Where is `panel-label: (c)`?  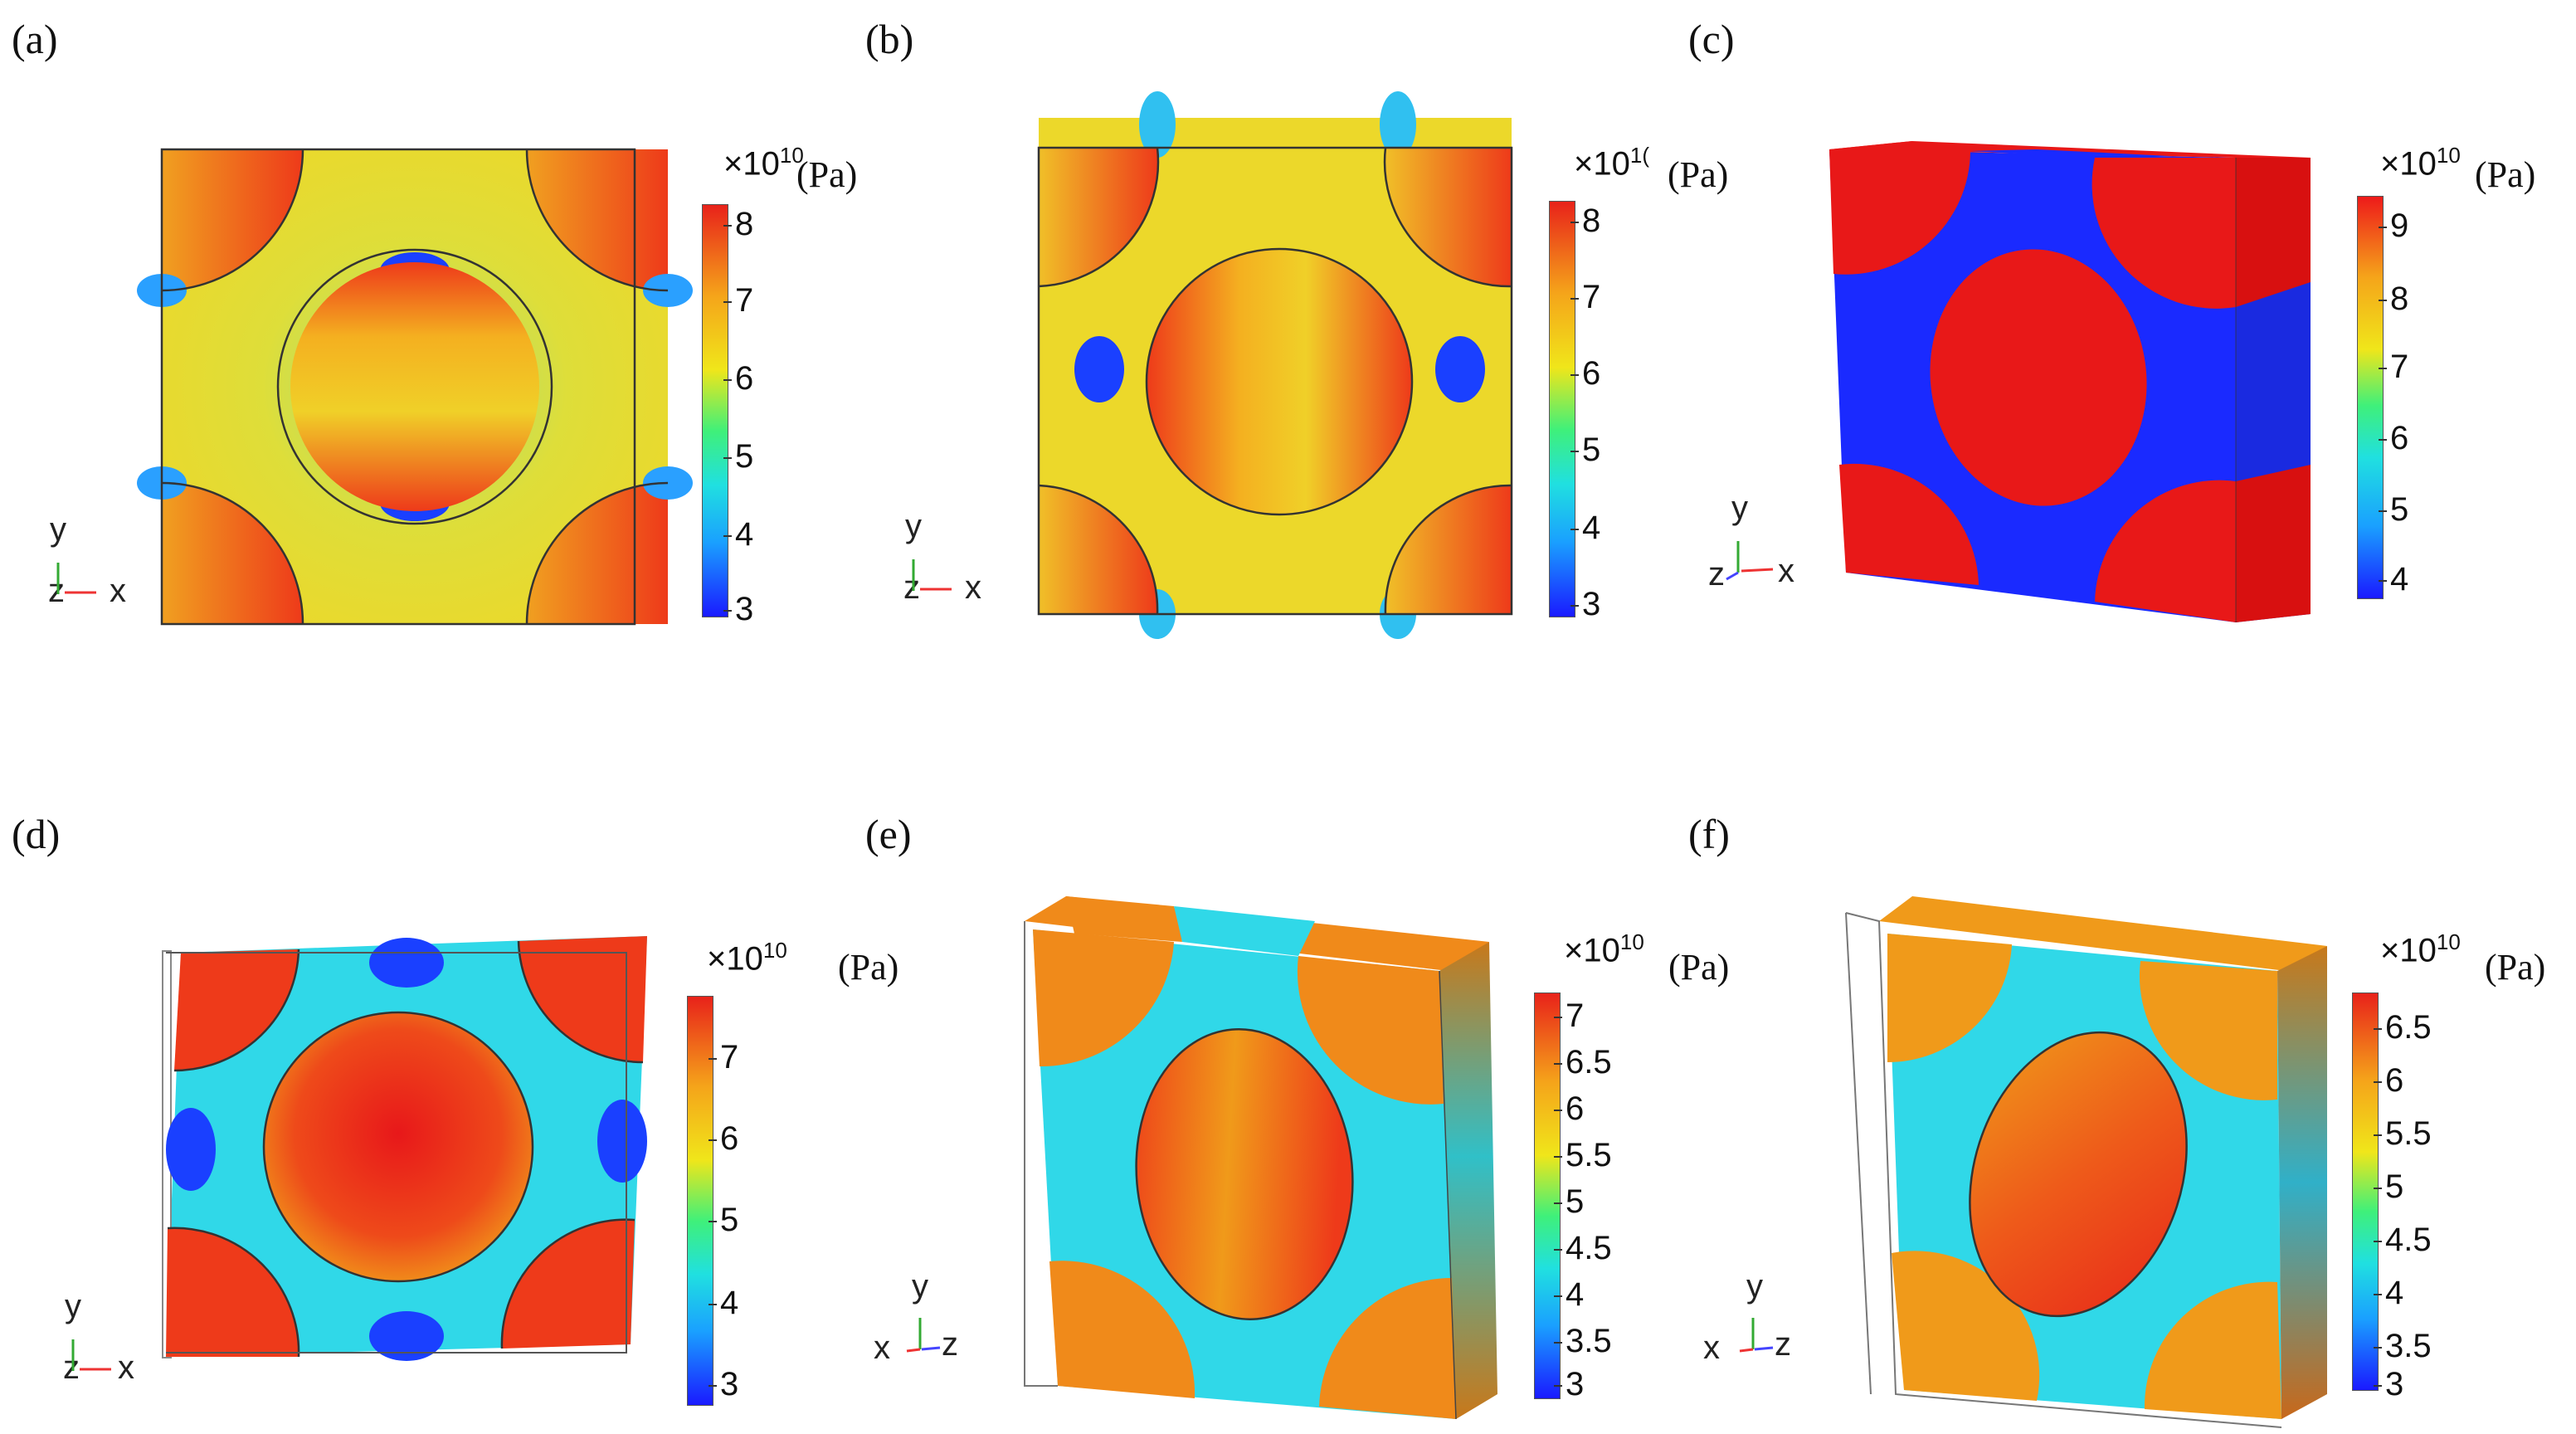
panel-label: (c) is located at coordinates (1711, 39).